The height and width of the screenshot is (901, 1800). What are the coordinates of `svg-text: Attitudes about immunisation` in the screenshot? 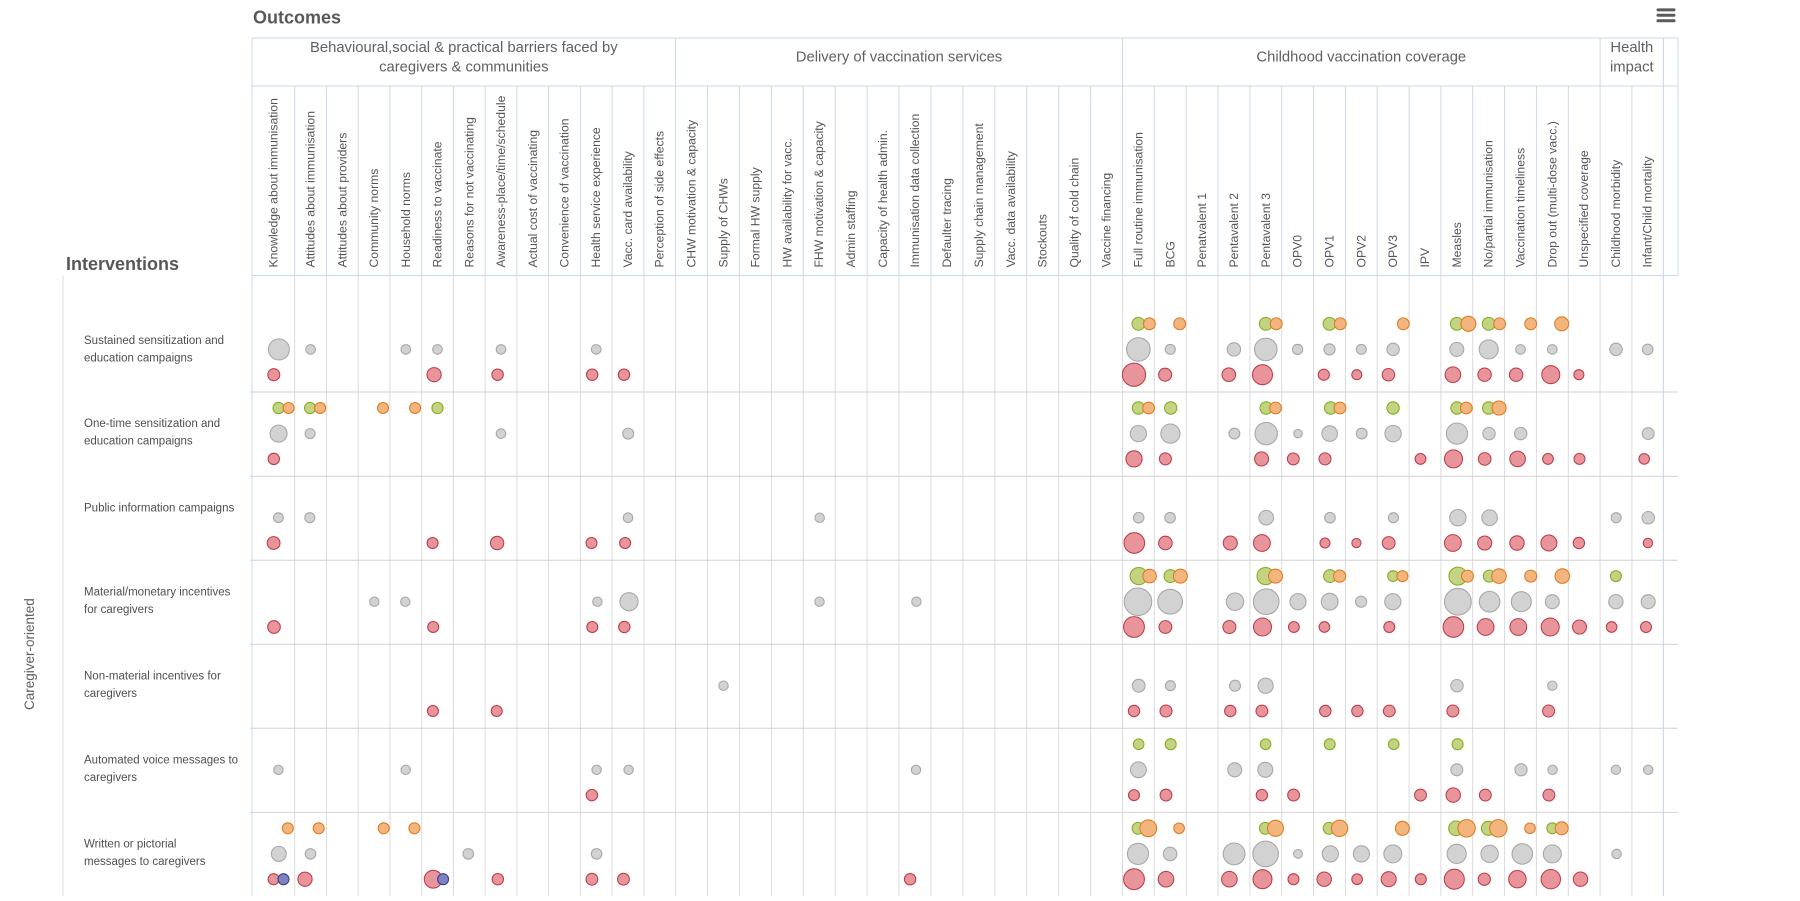 It's located at (311, 189).